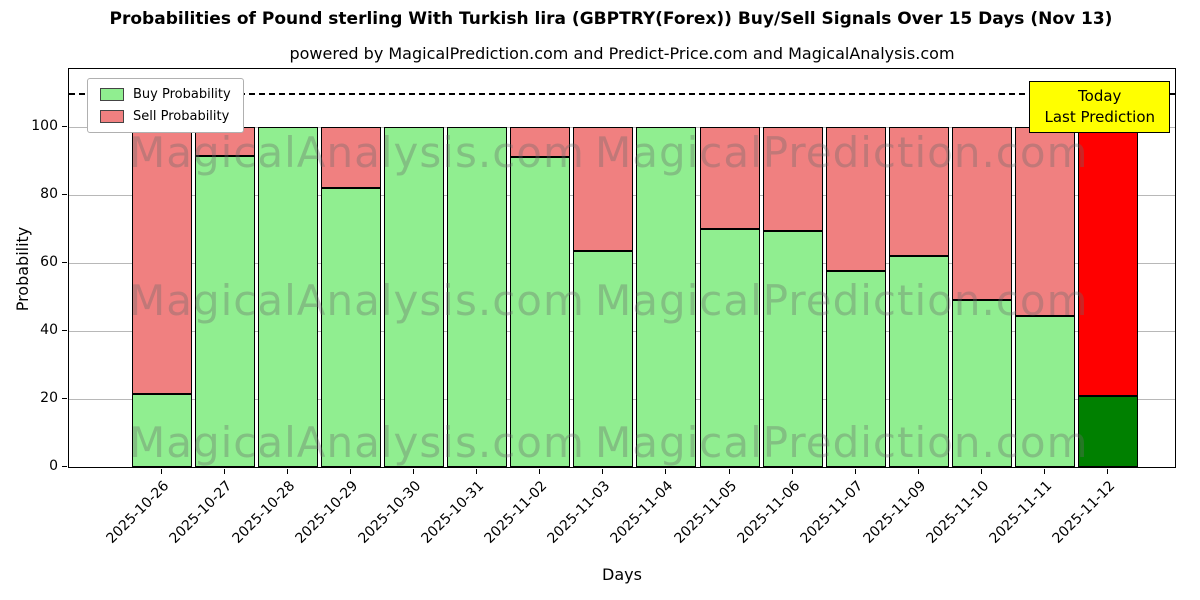 The width and height of the screenshot is (1200, 600). What do you see at coordinates (49, 329) in the screenshot?
I see `y-tick-label: 40` at bounding box center [49, 329].